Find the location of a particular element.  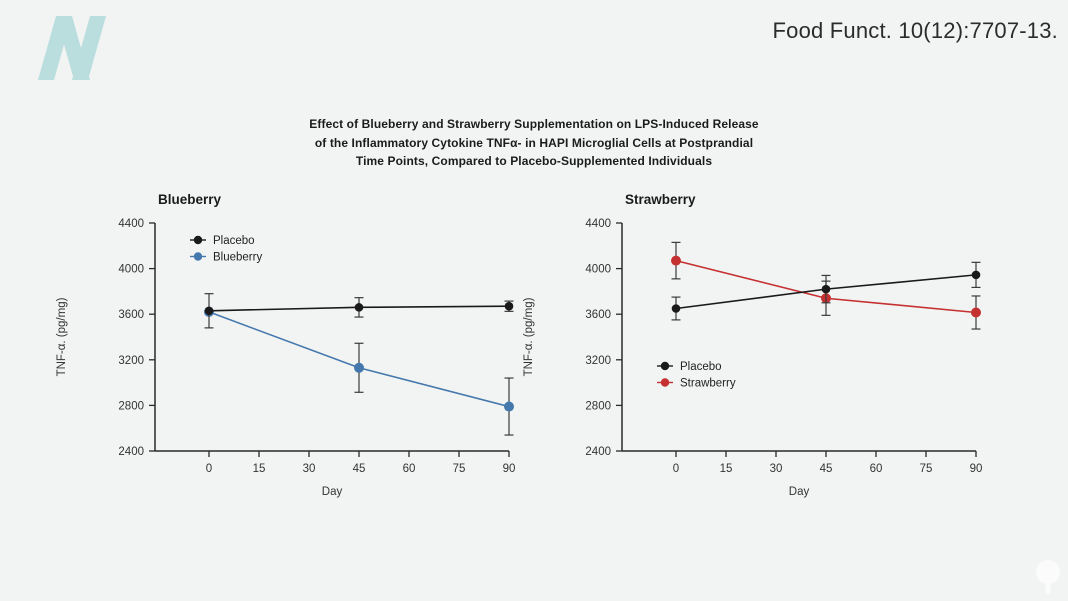

chart-title: Strawberry is located at coordinates (660, 199).